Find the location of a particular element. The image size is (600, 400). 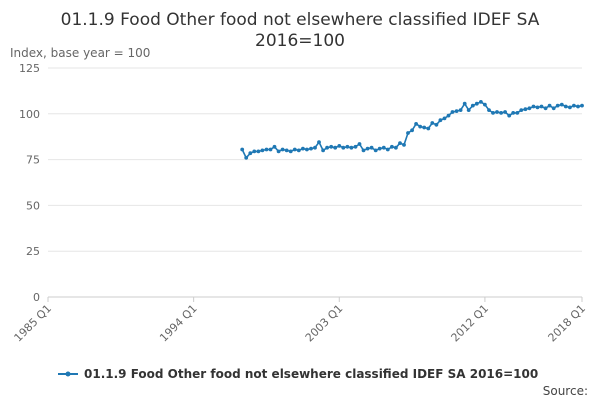

y-tick-label: 75 is located at coordinates (33, 160).